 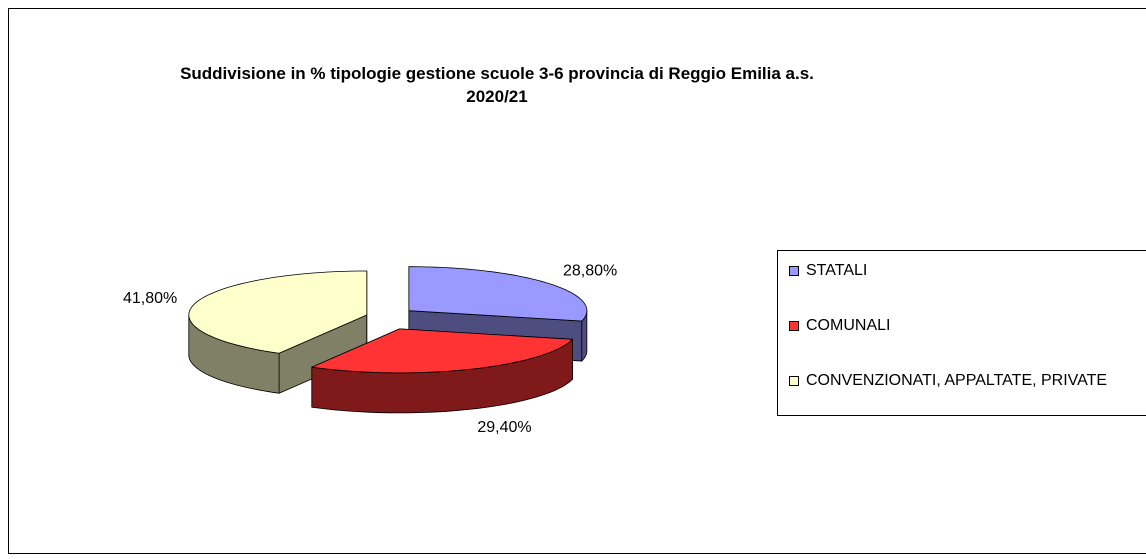 I want to click on data-label: 28,80%, so click(x=590, y=270).